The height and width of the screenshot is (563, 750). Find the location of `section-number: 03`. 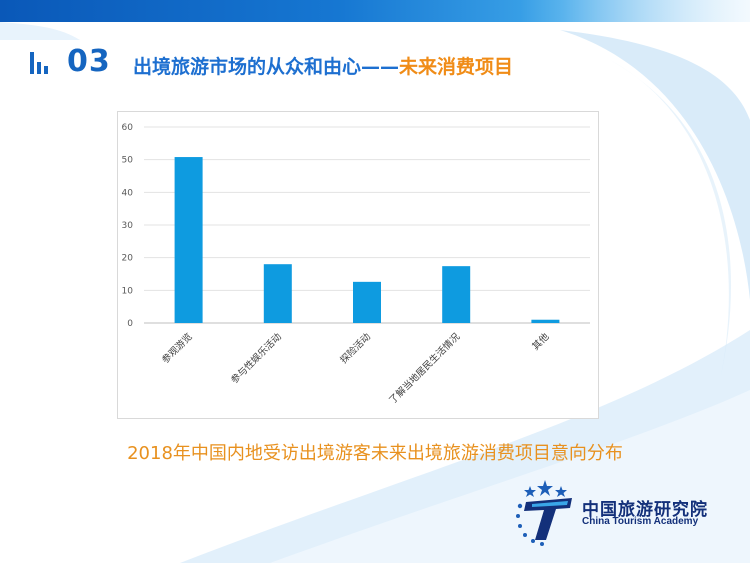

section-number: 03 is located at coordinates (89, 61).